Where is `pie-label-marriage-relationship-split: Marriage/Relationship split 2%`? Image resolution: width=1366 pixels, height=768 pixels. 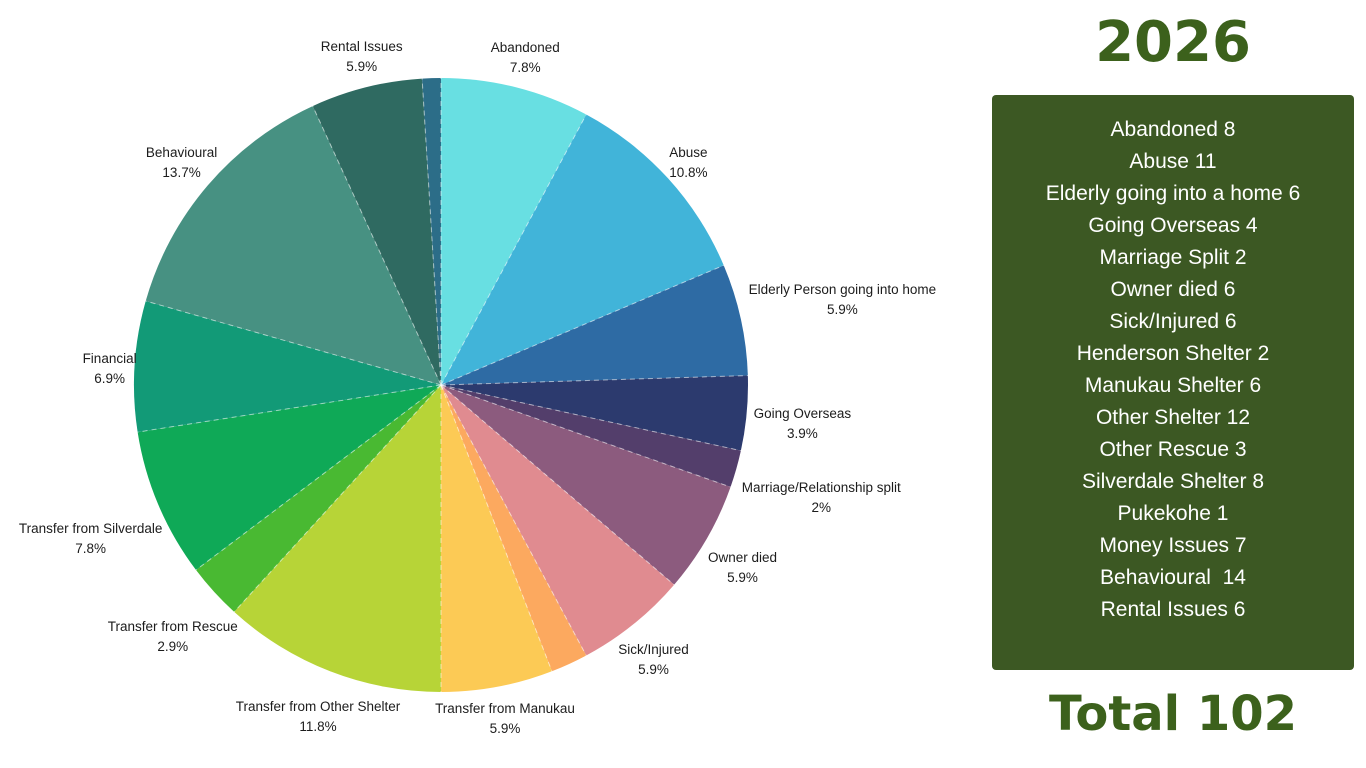 pie-label-marriage-relationship-split: Marriage/Relationship split 2% is located at coordinates (821, 498).